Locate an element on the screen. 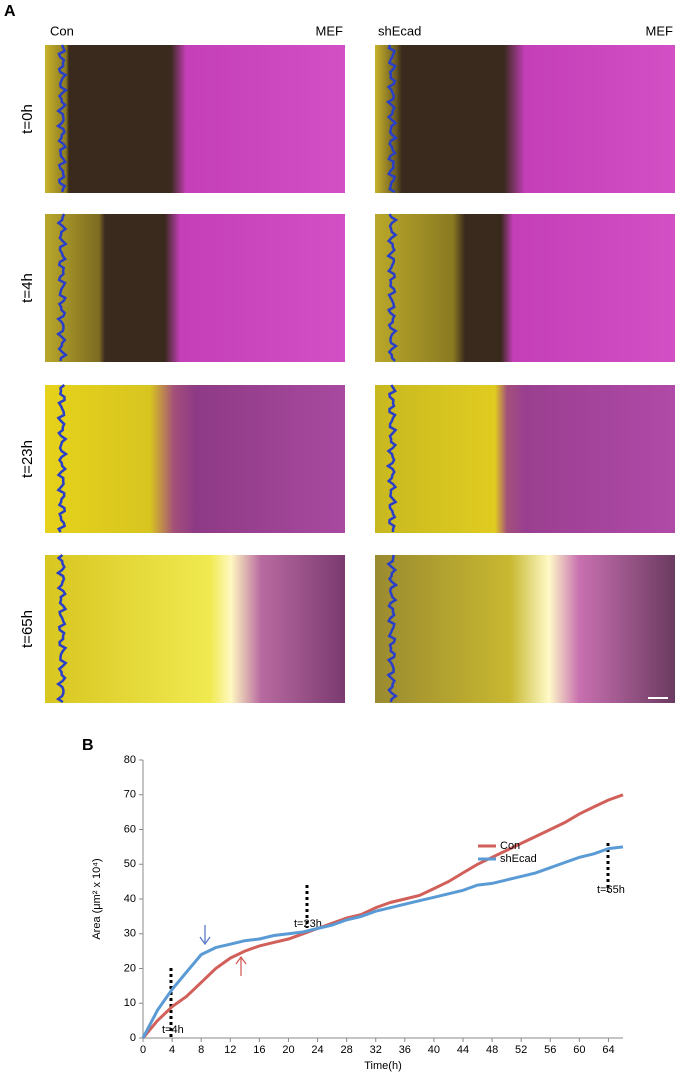 The width and height of the screenshot is (675, 1074). annotation: t=23h is located at coordinates (308, 924).